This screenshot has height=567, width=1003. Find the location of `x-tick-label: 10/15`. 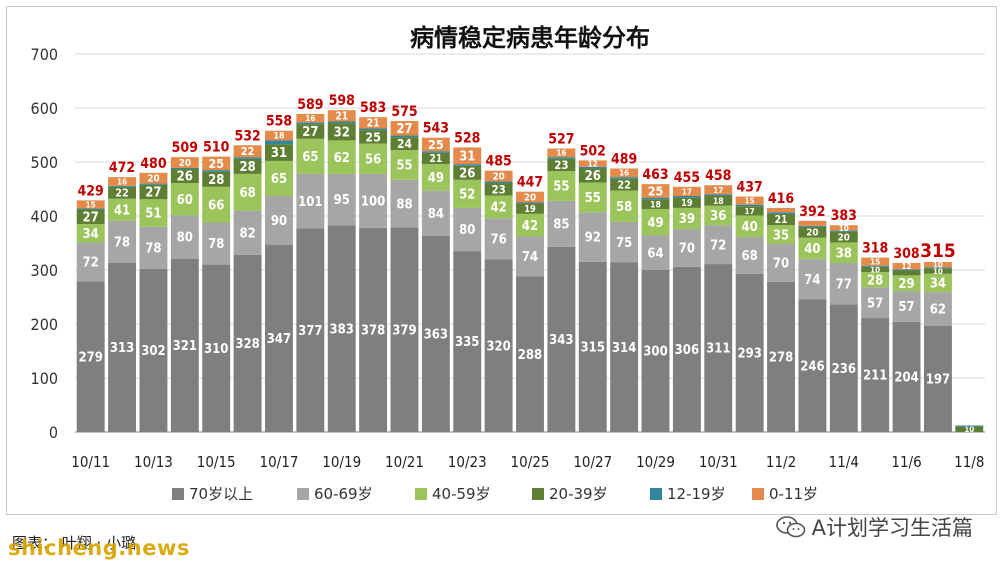

x-tick-label: 10/15 is located at coordinates (216, 462).